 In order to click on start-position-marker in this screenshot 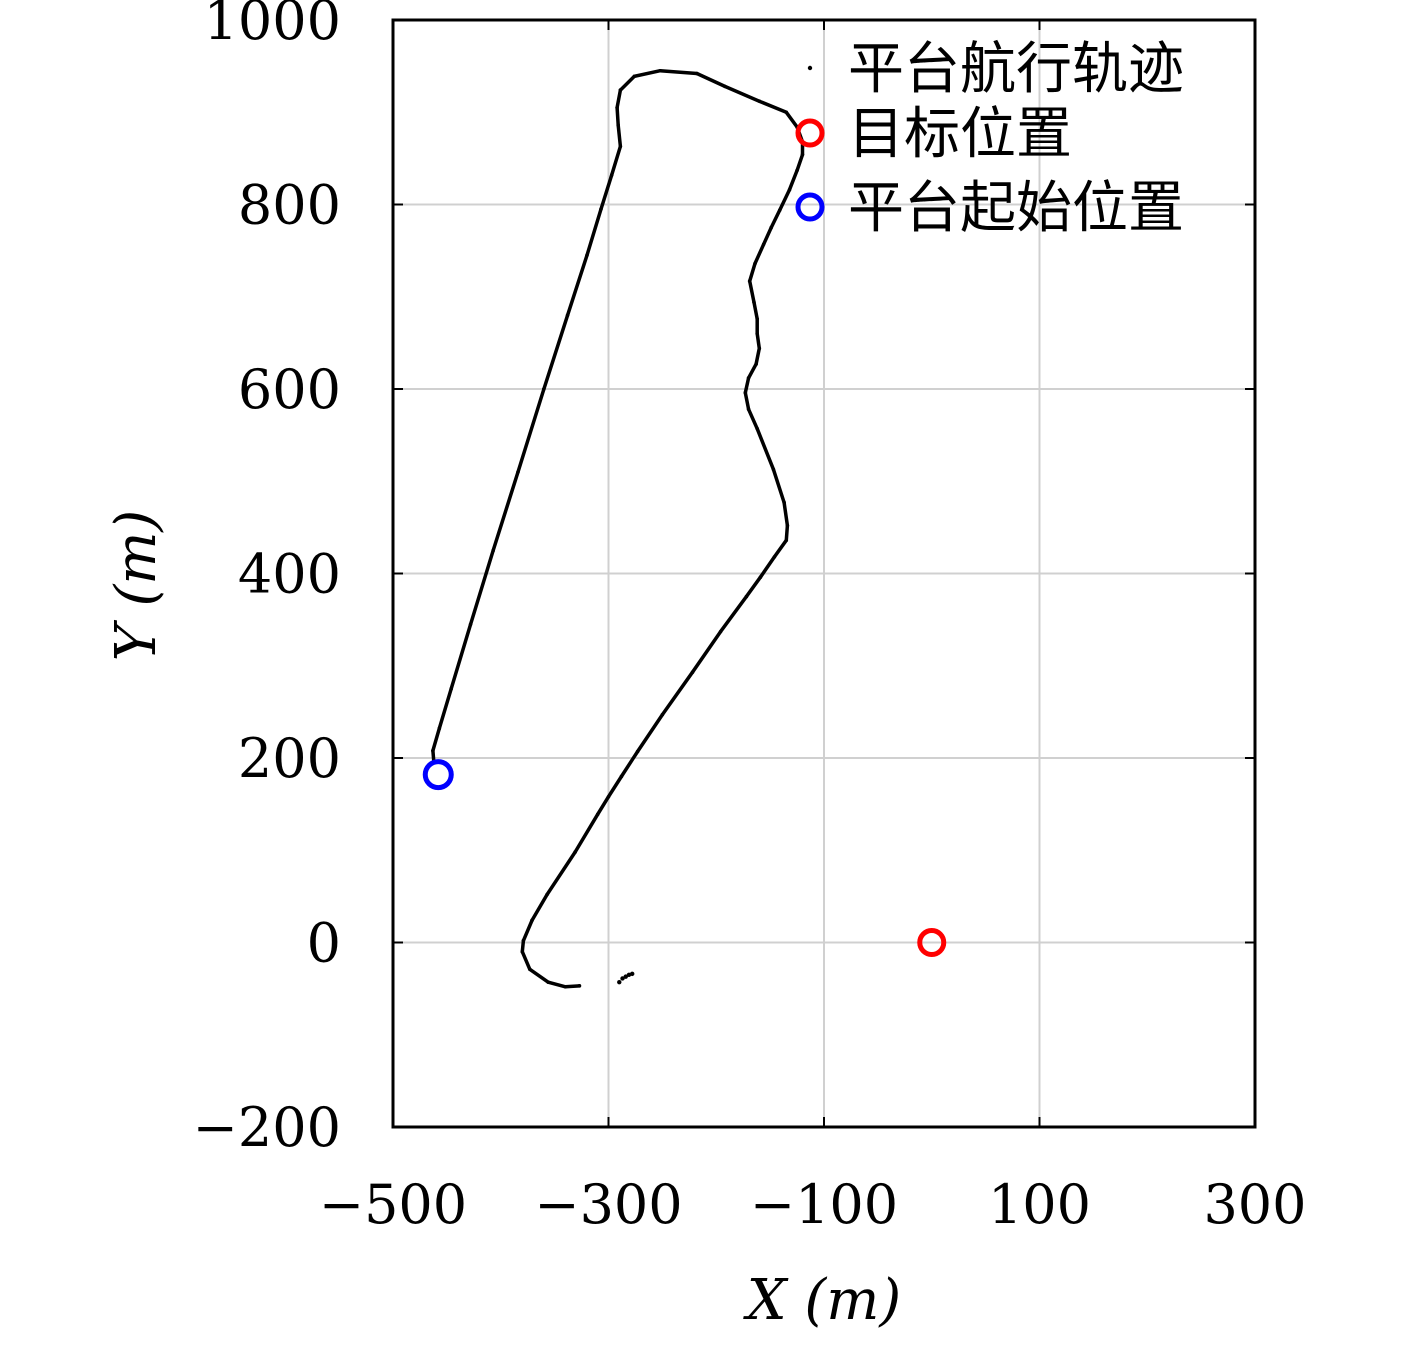, I will do `click(438, 775)`.